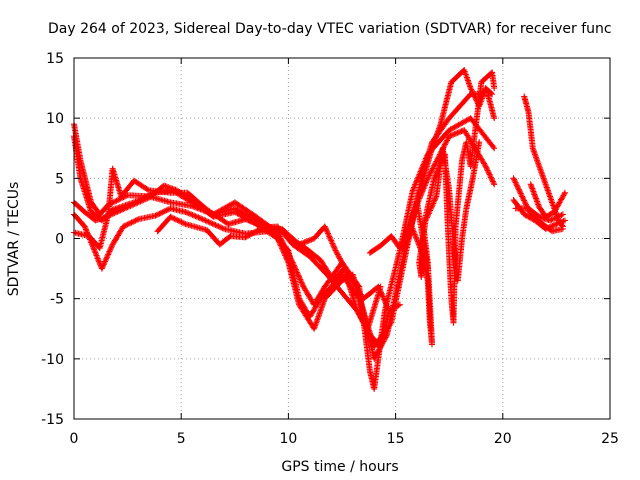  What do you see at coordinates (55, 59) in the screenshot?
I see `y-tick-label: 15` at bounding box center [55, 59].